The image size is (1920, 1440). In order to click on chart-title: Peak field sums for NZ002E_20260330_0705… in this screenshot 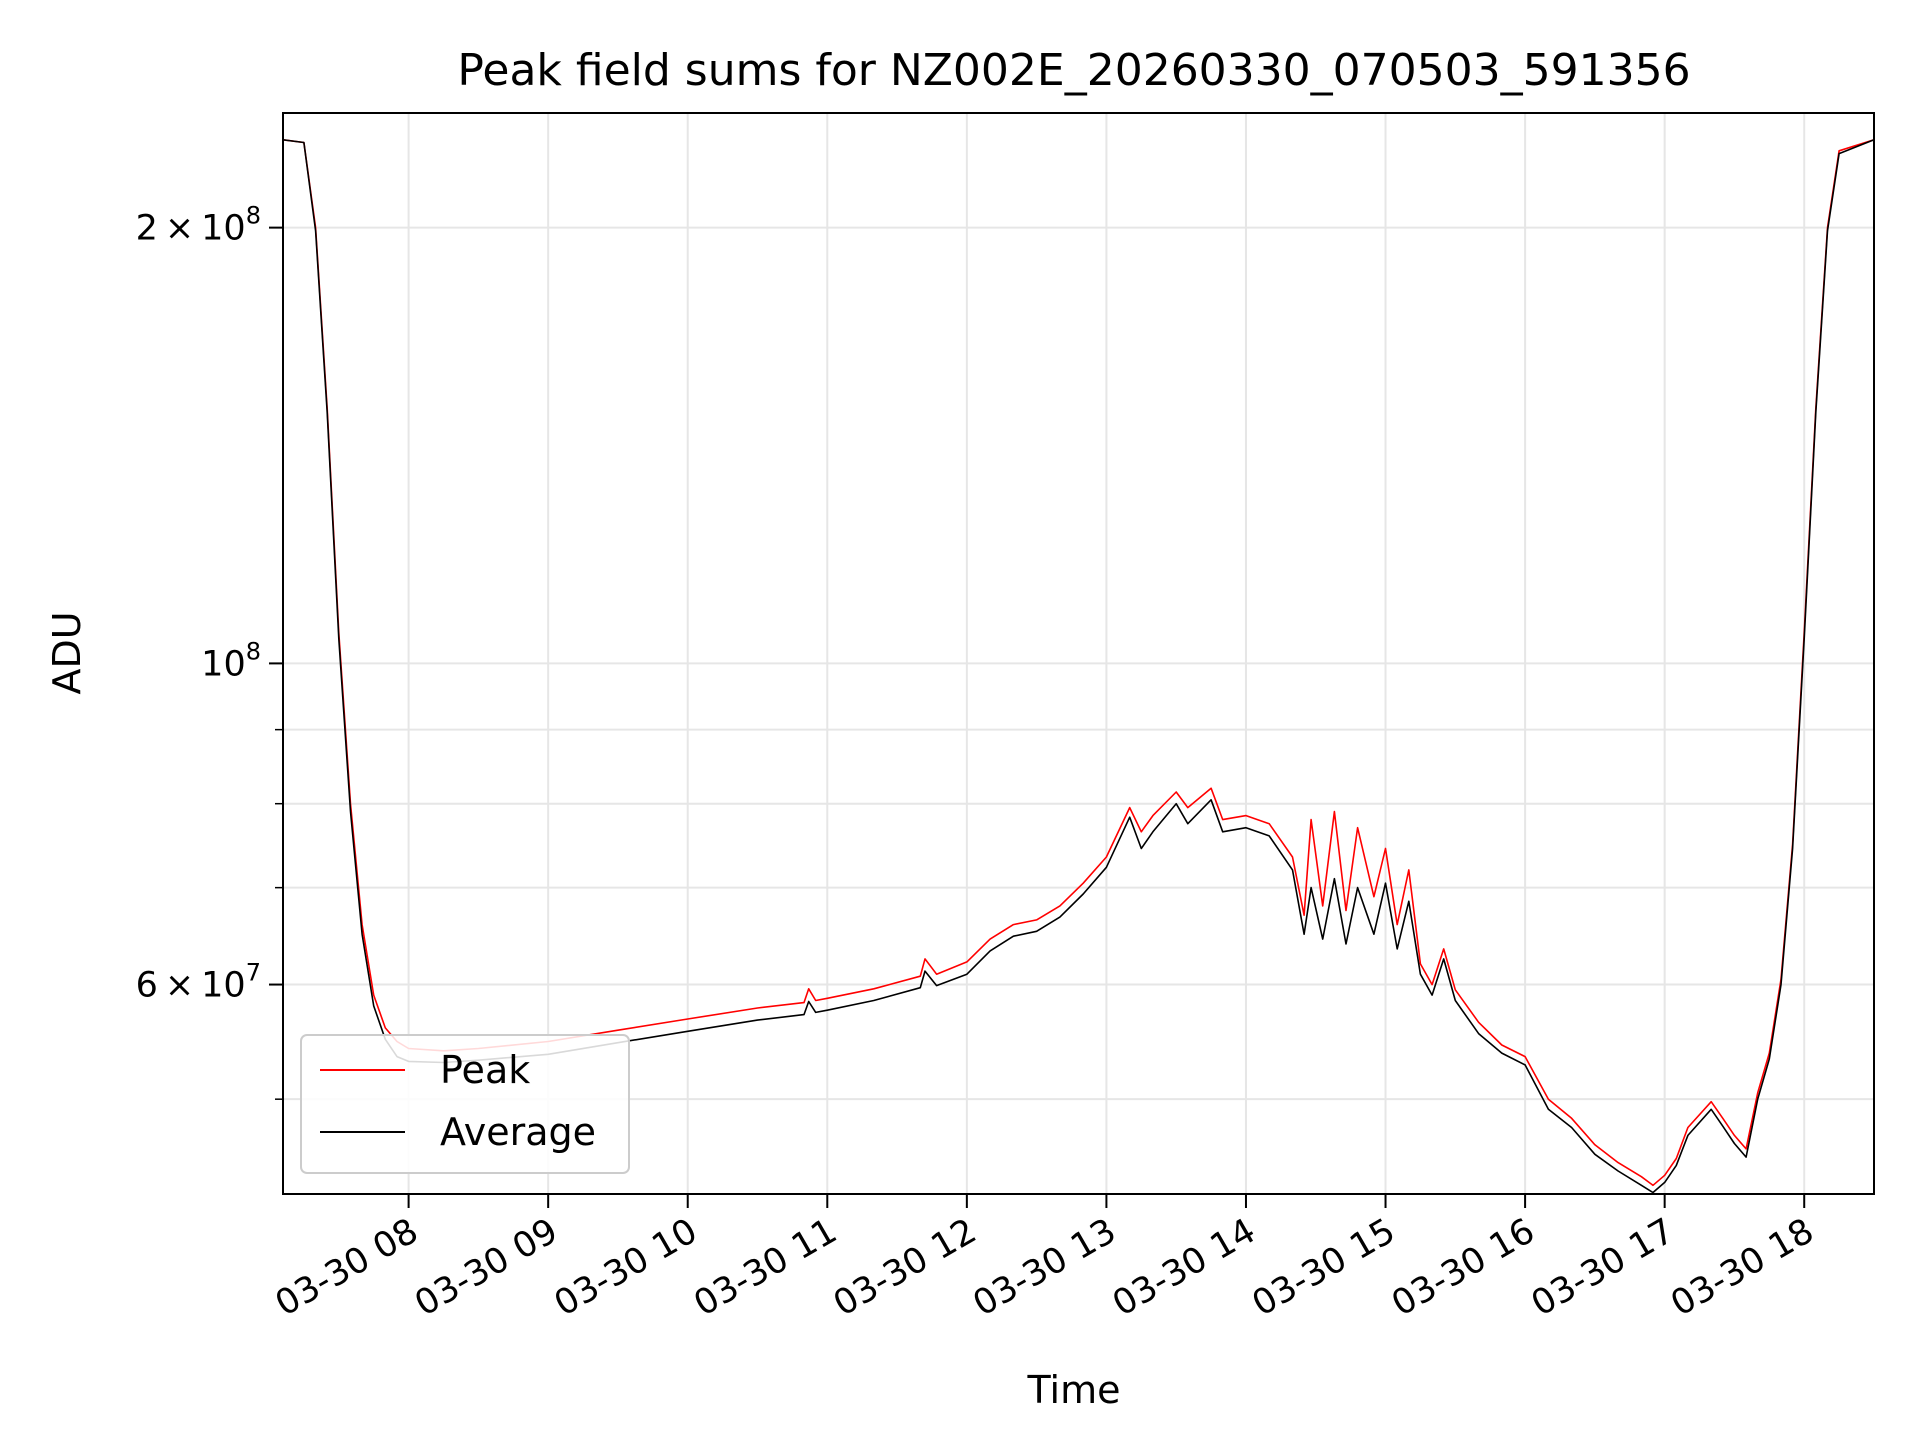, I will do `click(1073, 70)`.